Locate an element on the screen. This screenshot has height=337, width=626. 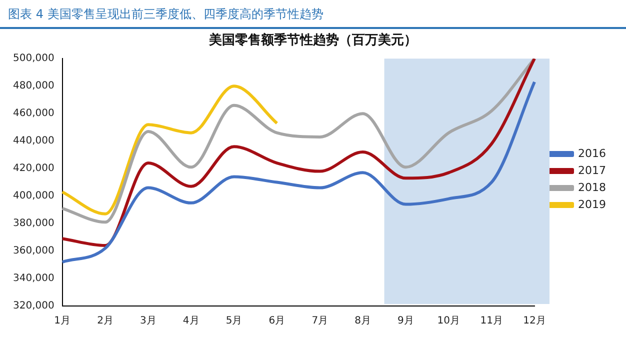
legend-label: 2019 is located at coordinates (592, 204).